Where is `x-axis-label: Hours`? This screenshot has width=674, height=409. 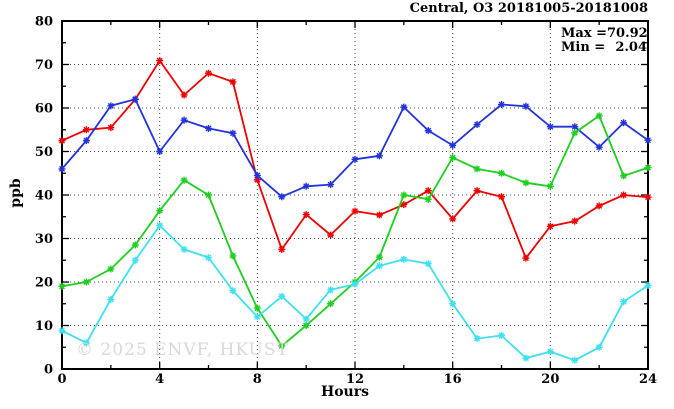
x-axis-label: Hours is located at coordinates (344, 392).